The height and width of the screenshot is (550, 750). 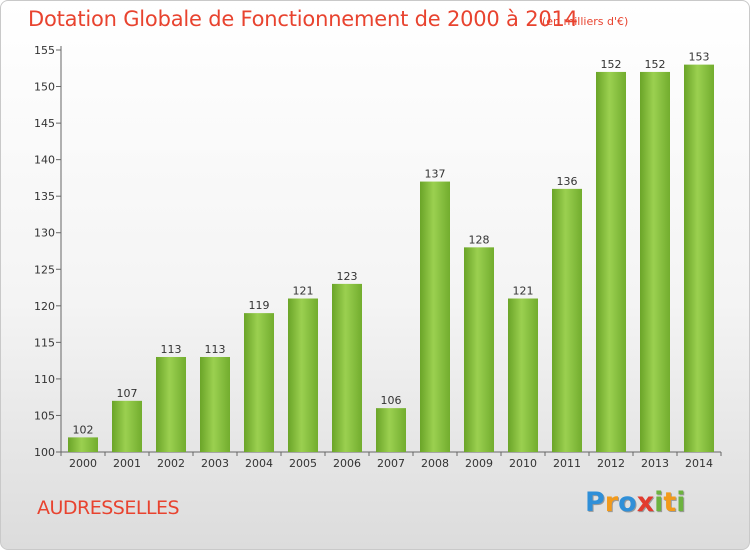 What do you see at coordinates (347, 463) in the screenshot?
I see `x-tick-label-2006: 2006` at bounding box center [347, 463].